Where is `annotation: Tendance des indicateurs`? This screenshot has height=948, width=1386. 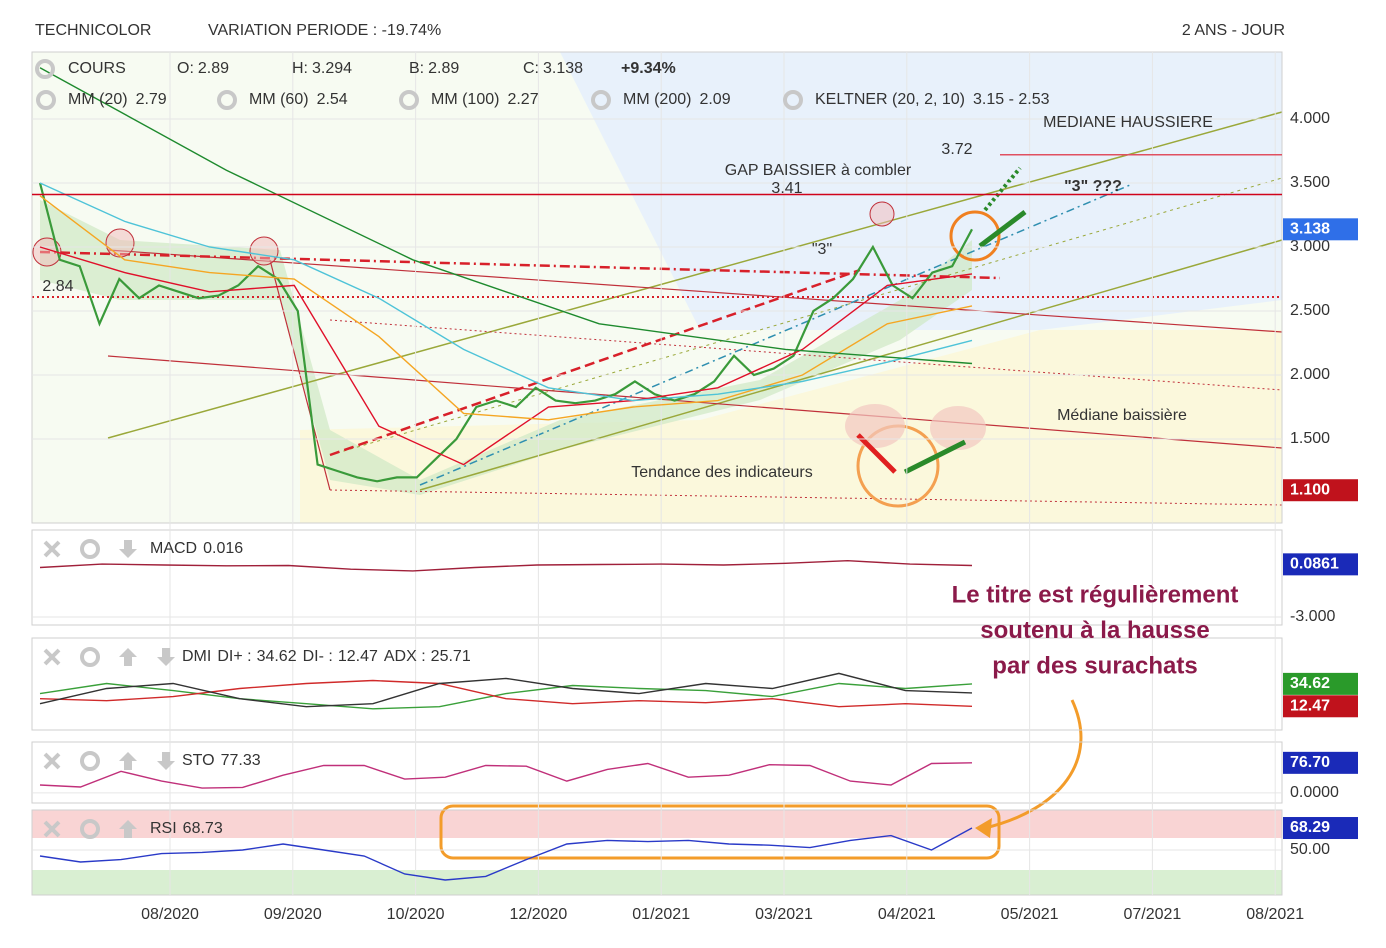 annotation: Tendance des indicateurs is located at coordinates (721, 472).